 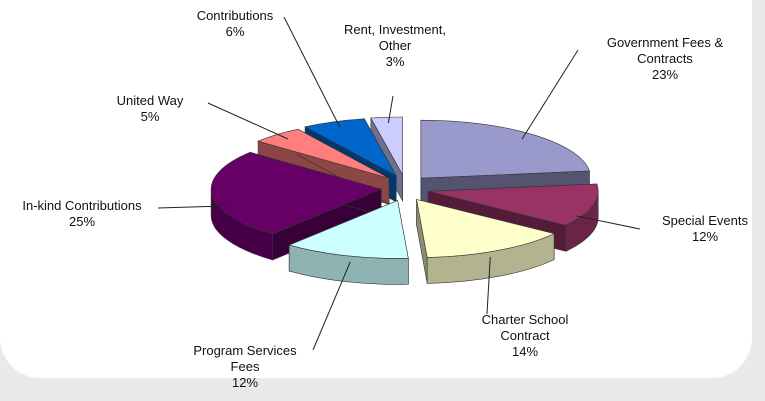 What do you see at coordinates (150, 116) in the screenshot?
I see `value-label: 5%` at bounding box center [150, 116].